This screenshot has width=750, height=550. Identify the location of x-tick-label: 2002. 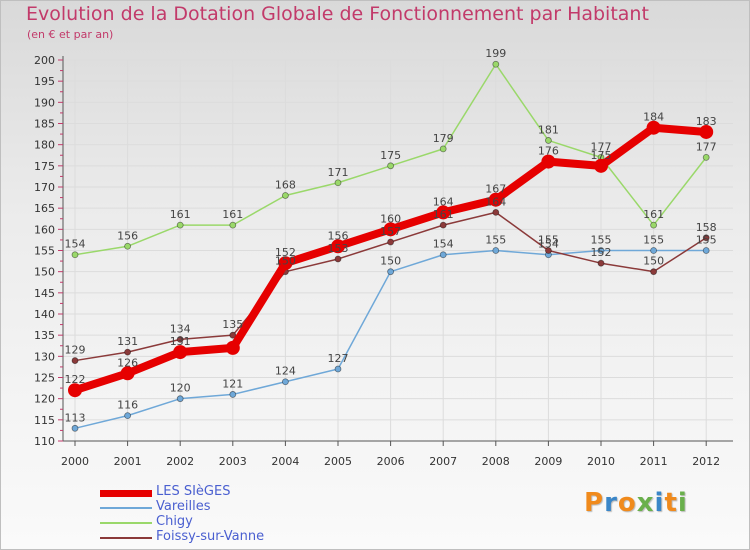
(180, 461).